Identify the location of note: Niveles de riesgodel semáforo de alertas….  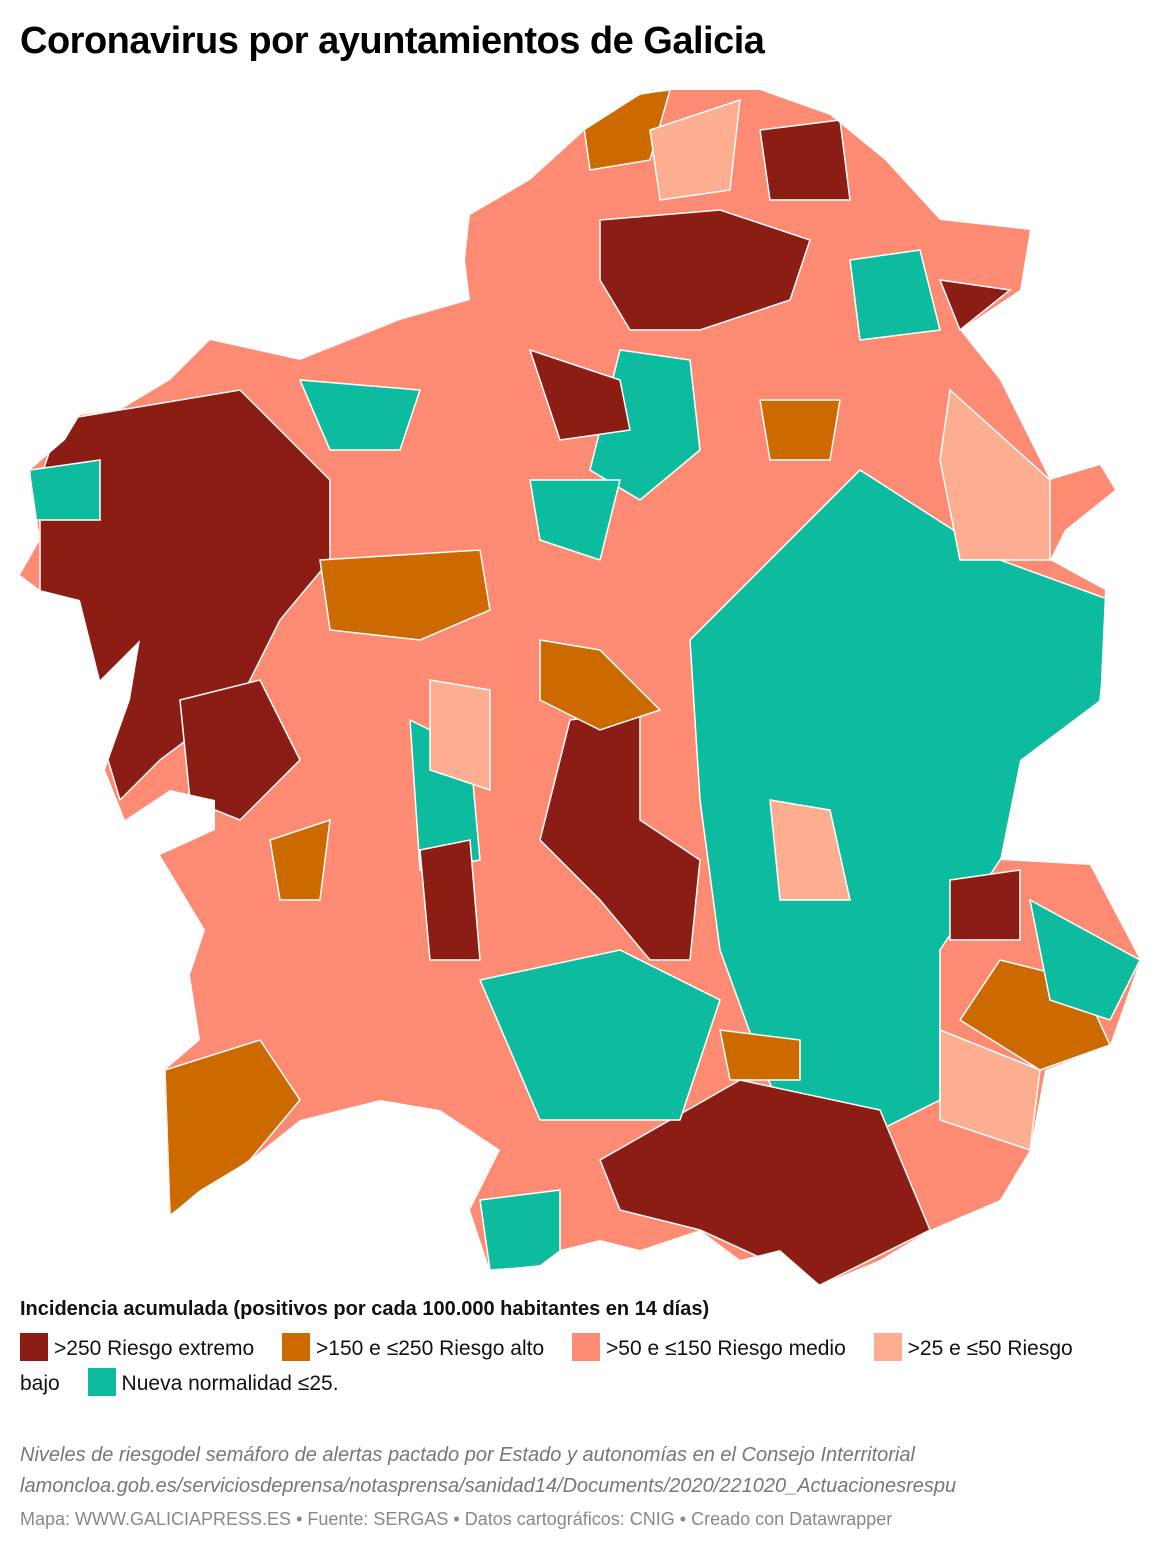
(467, 1455).